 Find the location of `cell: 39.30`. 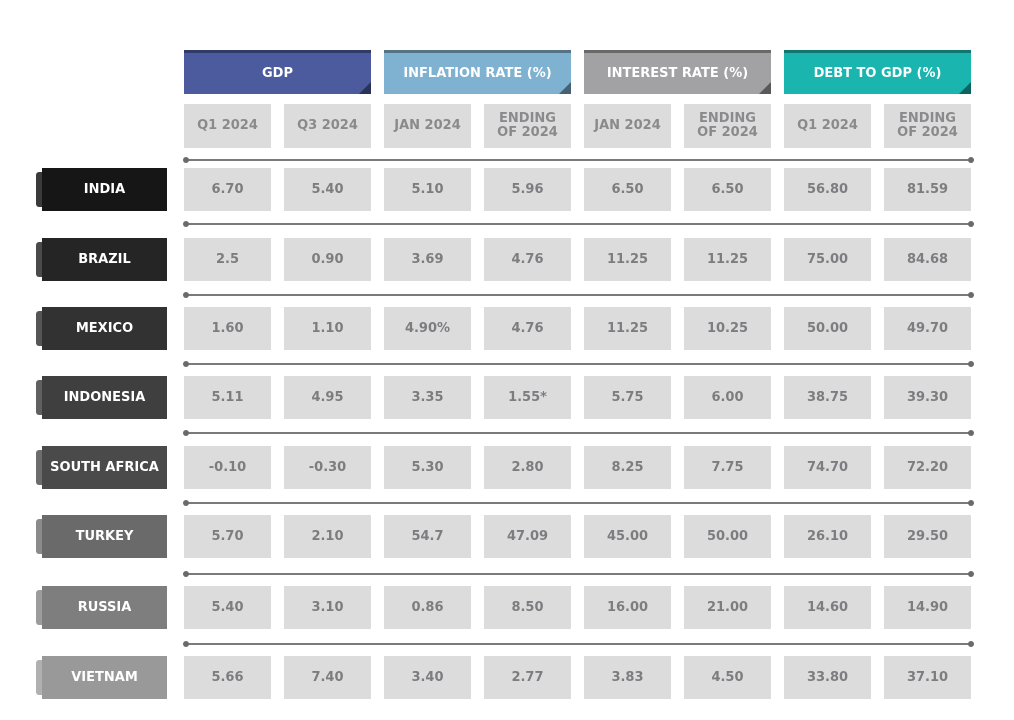

cell: 39.30 is located at coordinates (927, 397).